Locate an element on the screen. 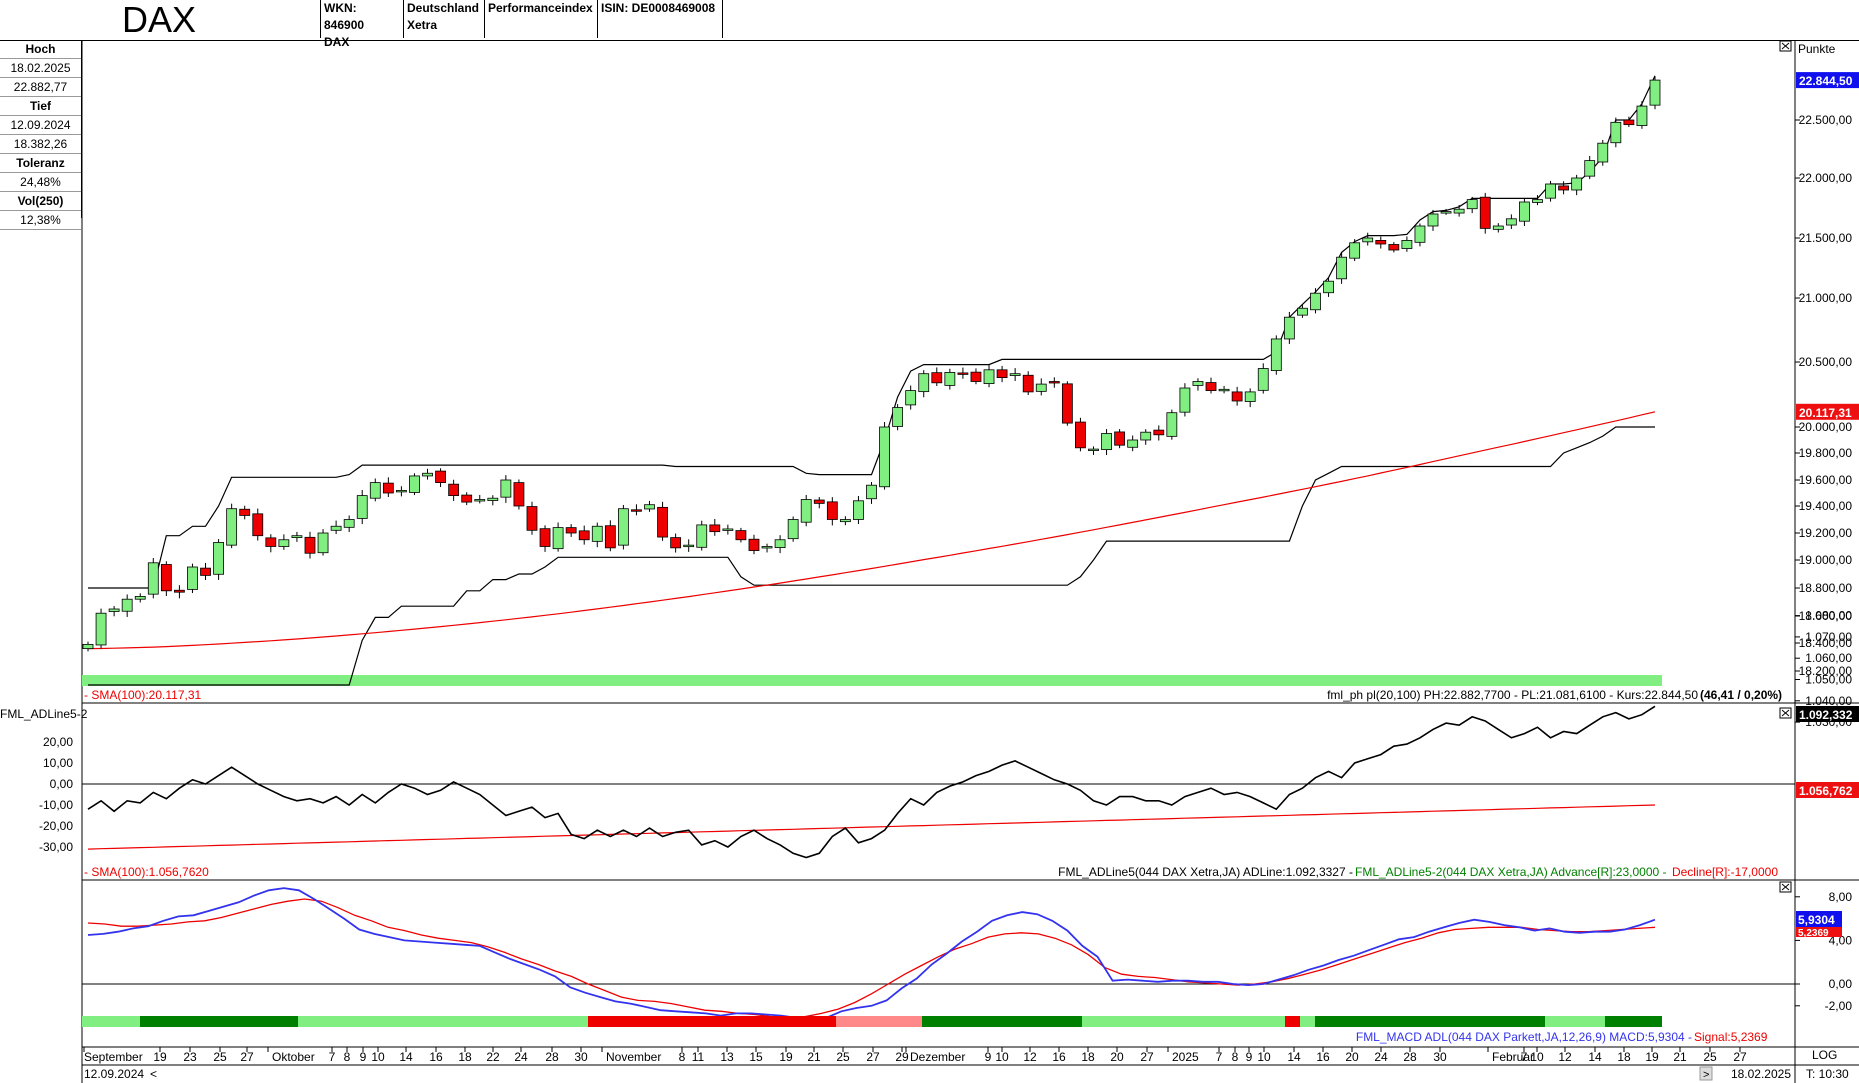  y-tick-label: 19.800,00 is located at coordinates (1826, 453).